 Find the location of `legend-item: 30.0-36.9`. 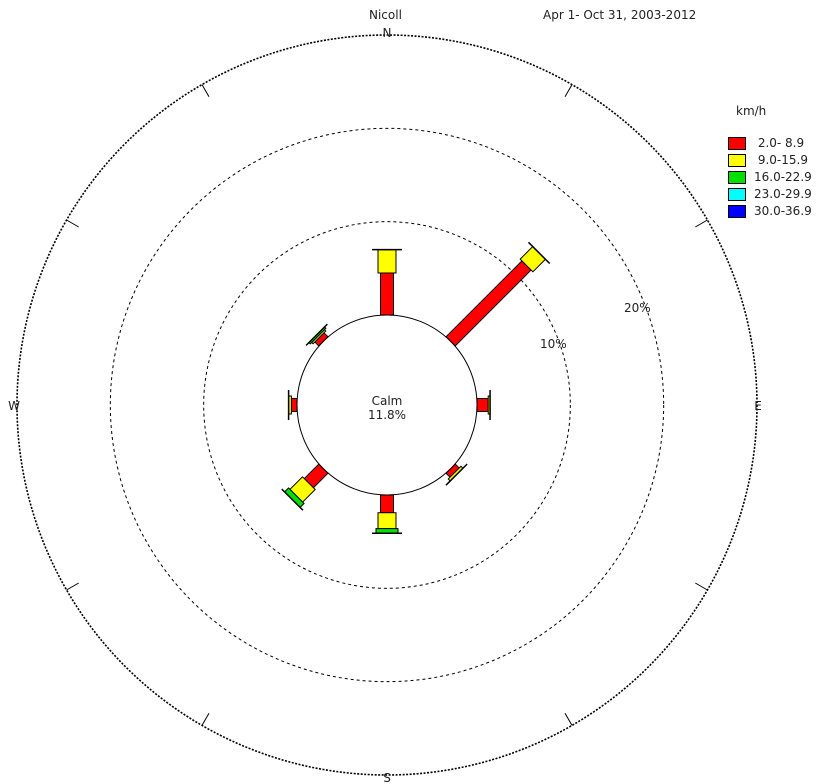

legend-item: 30.0-36.9 is located at coordinates (770, 211).